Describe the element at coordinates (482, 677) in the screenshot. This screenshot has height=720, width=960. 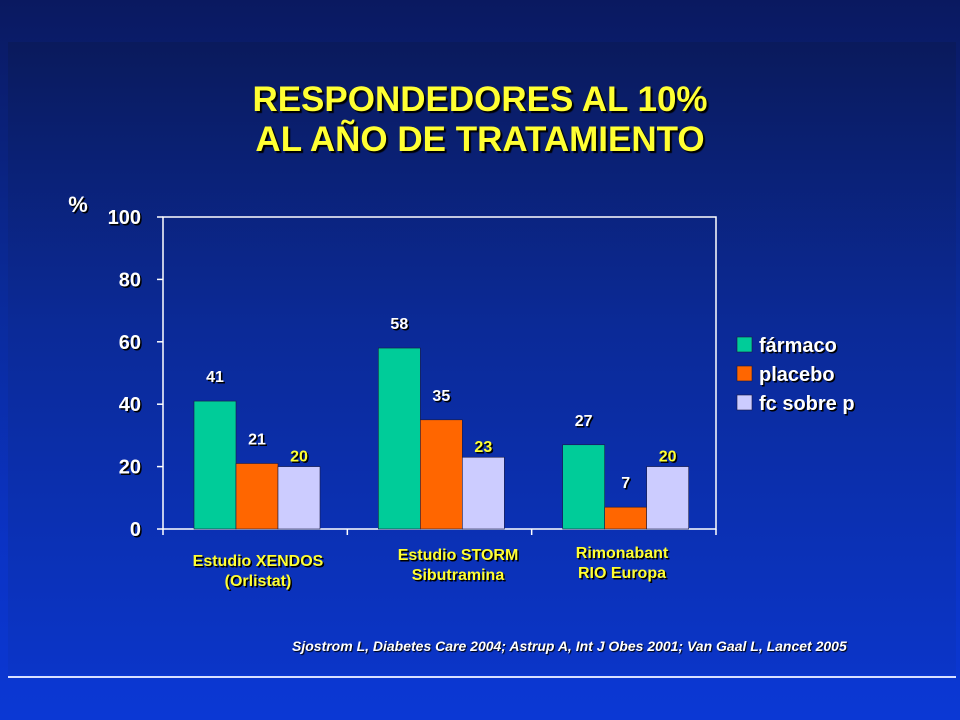
I see `bottom-divider` at that location.